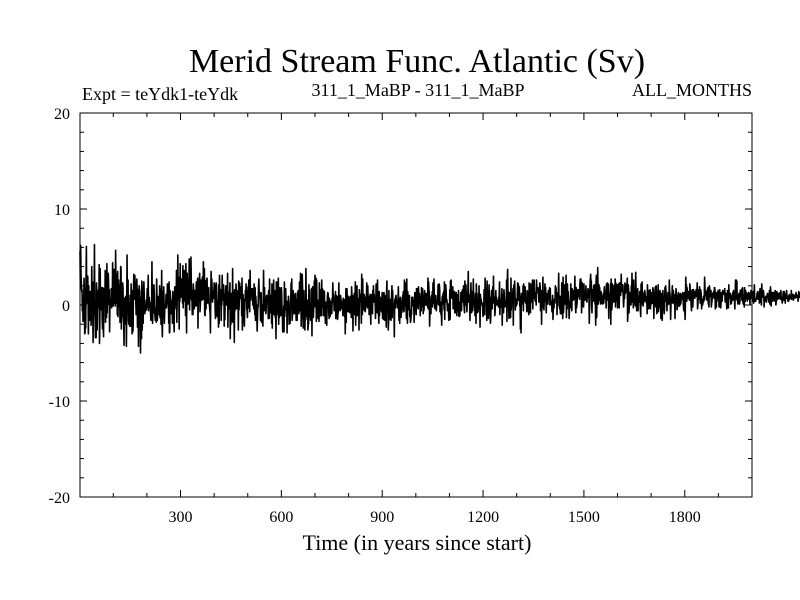 This screenshot has height=600, width=800. I want to click on x-tick-label: 900, so click(382, 517).